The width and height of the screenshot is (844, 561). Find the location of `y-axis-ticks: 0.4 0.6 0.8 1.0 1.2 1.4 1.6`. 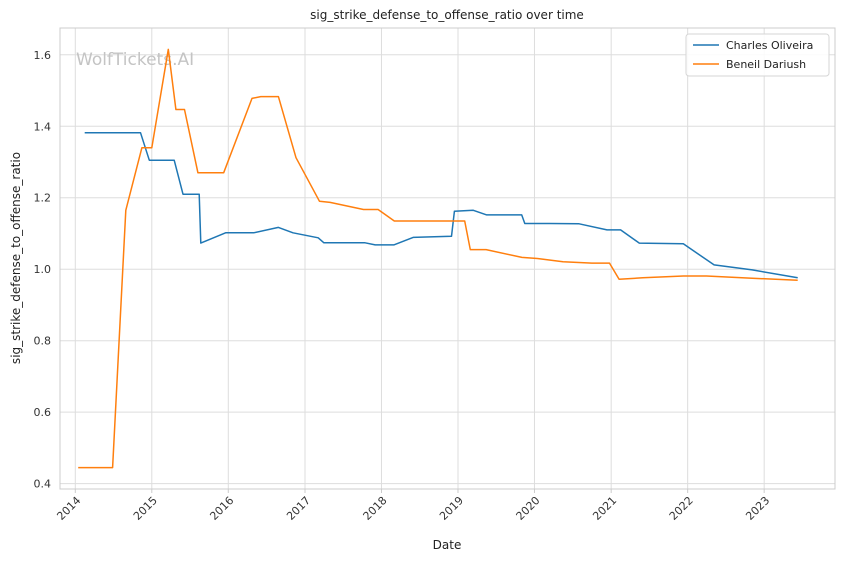

y-axis-ticks: 0.4 0.6 0.8 1.0 1.2 1.4 1.6 is located at coordinates (43, 270).